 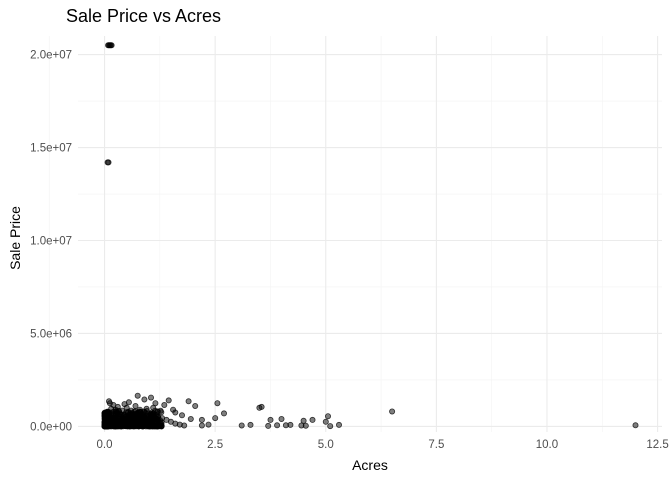 I want to click on y-tick-label: 0.0e+00, so click(x=51, y=427).